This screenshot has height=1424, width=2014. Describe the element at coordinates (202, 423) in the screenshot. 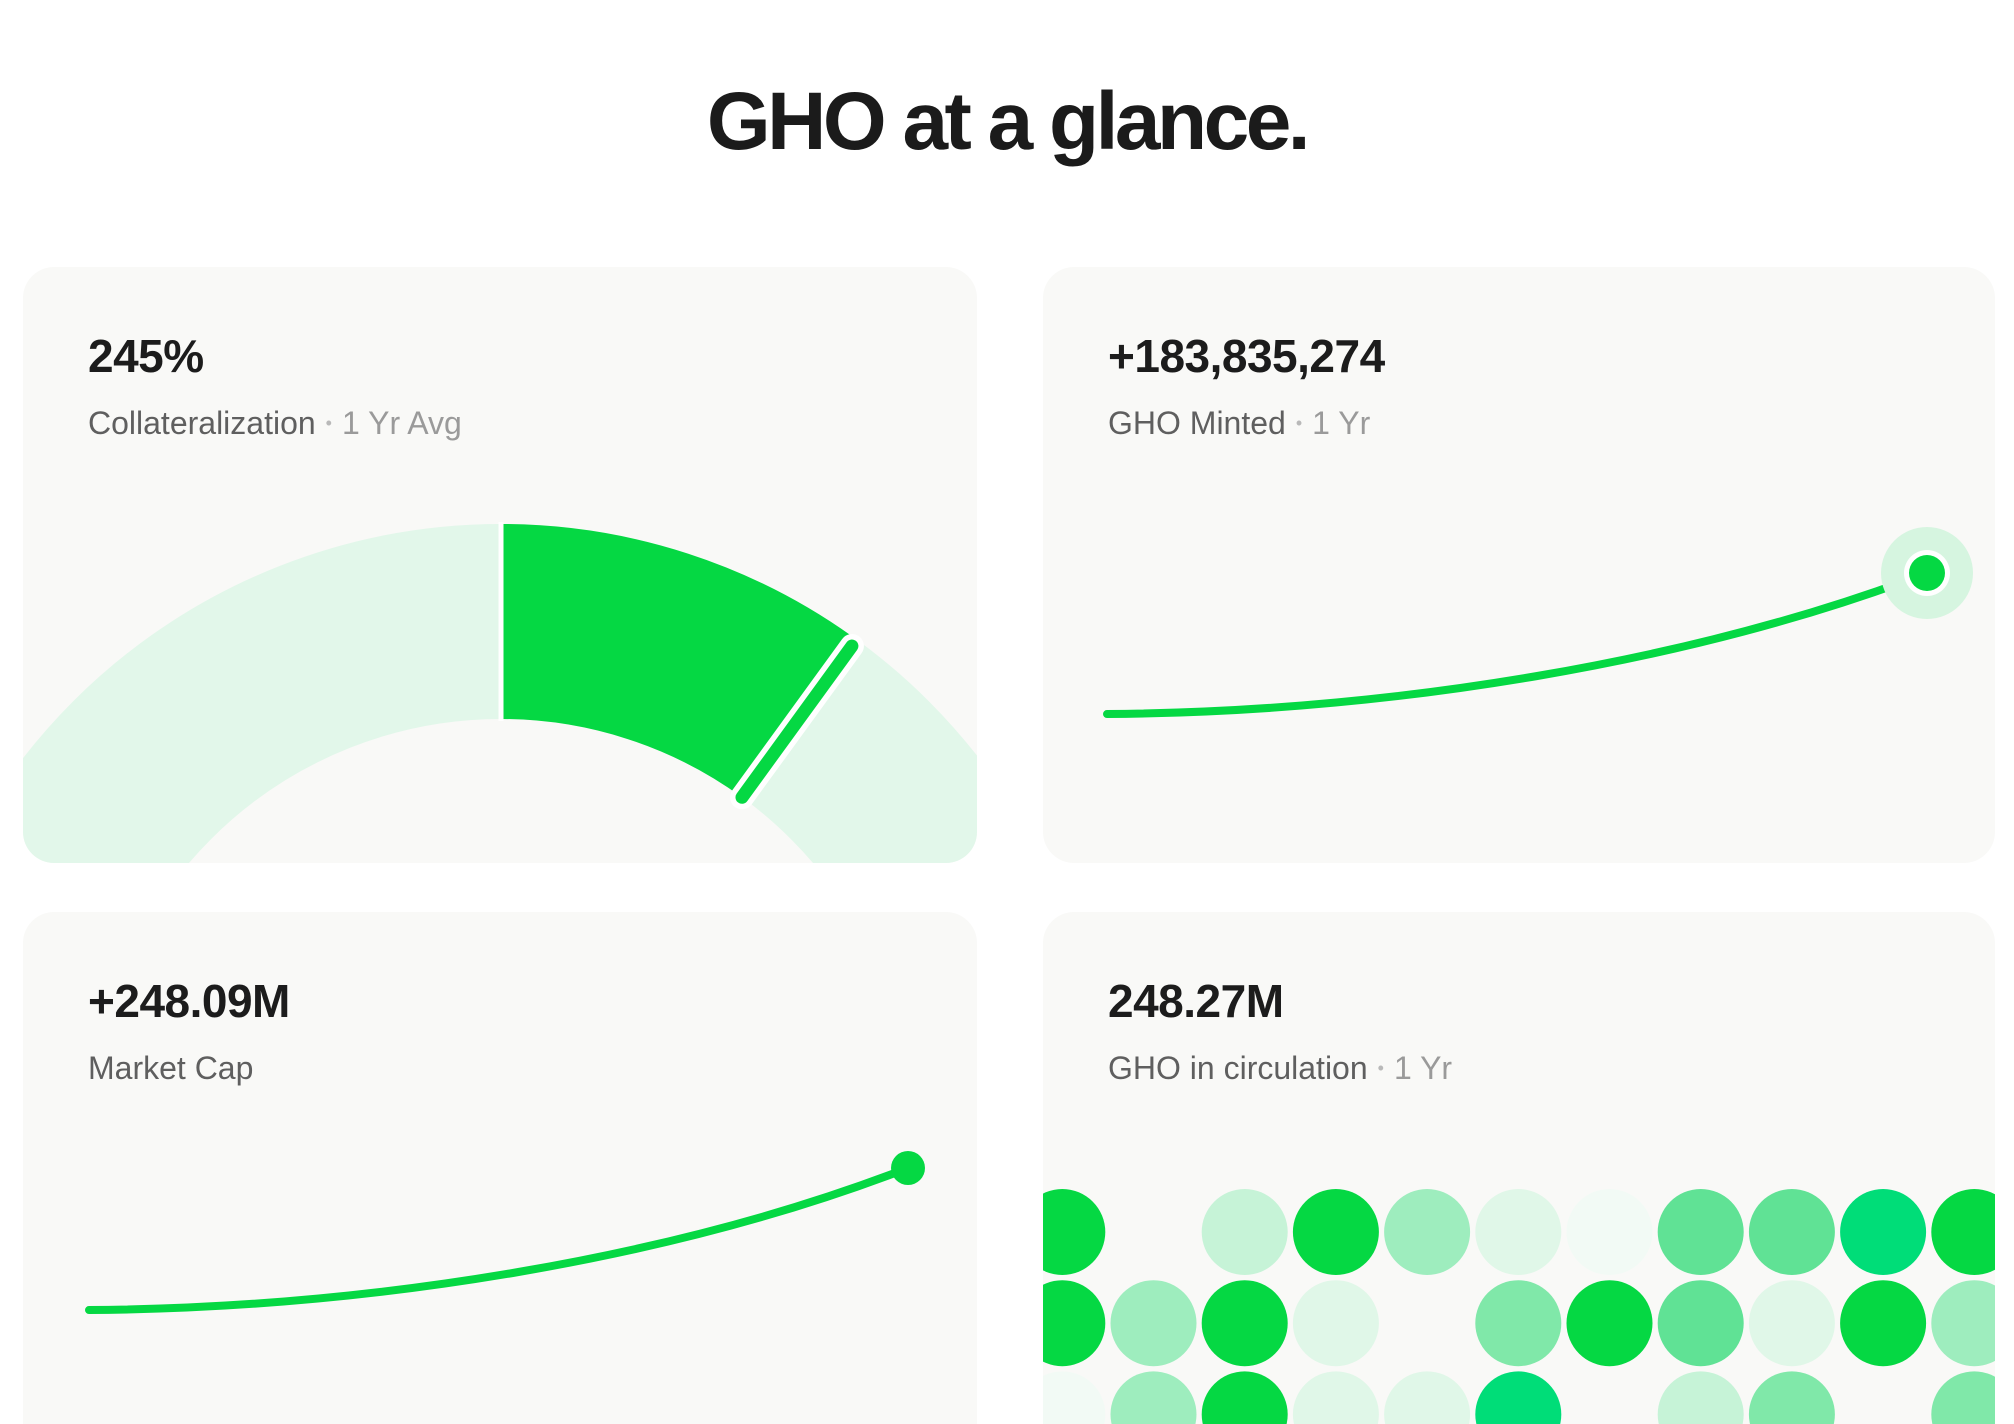

I see `stat-label: Collateralization` at that location.